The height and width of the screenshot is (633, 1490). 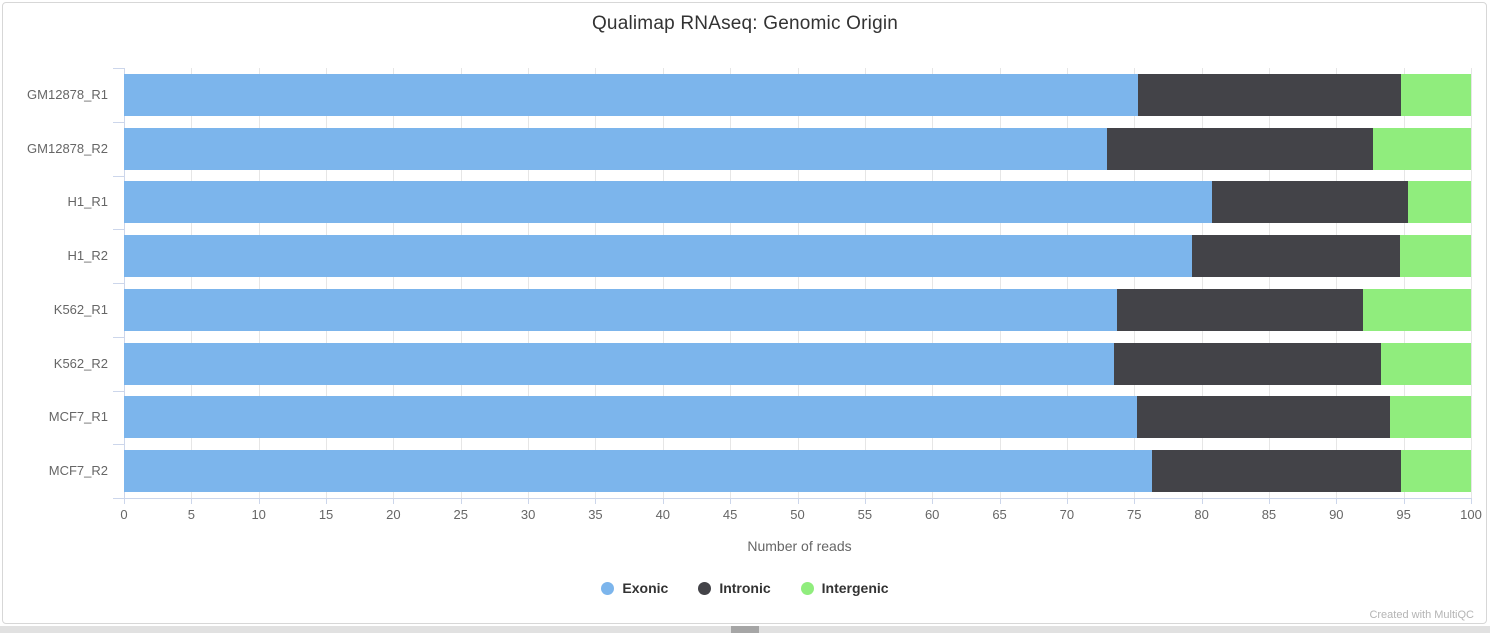 I want to click on x-tick-label: 75, so click(x=1134, y=514).